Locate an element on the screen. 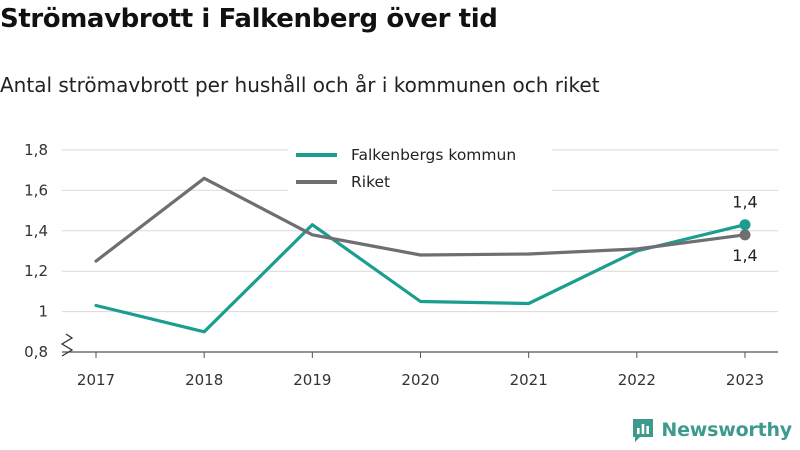 This screenshot has width=800, height=450. y-tick-label: 1,8 is located at coordinates (36, 150).